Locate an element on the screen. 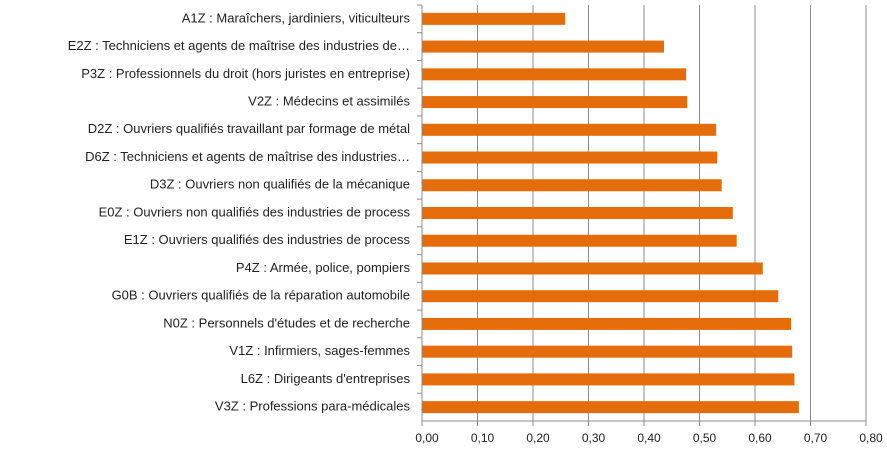 This screenshot has width=887, height=452. x-tick-label: 0,10 is located at coordinates (483, 438).